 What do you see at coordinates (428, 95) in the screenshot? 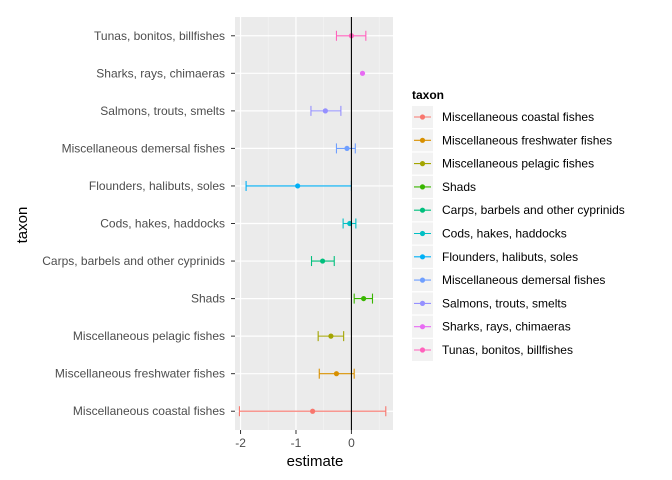
I see `legend-title: taxon` at bounding box center [428, 95].